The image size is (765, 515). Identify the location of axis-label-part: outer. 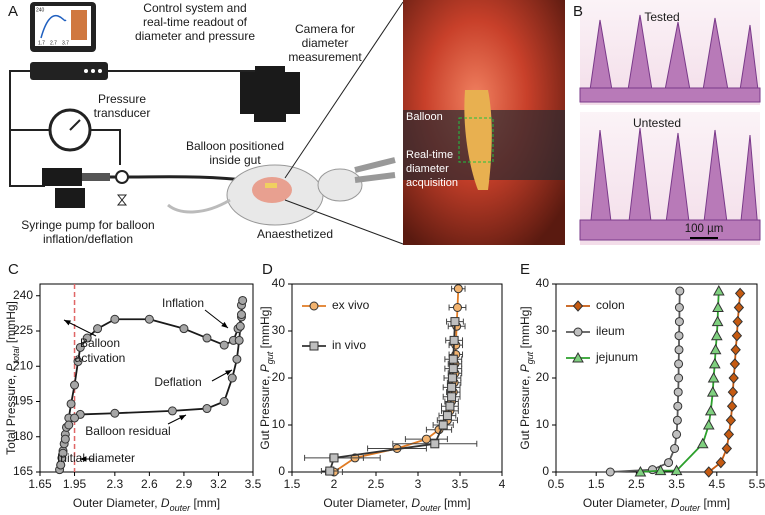
(691, 508).